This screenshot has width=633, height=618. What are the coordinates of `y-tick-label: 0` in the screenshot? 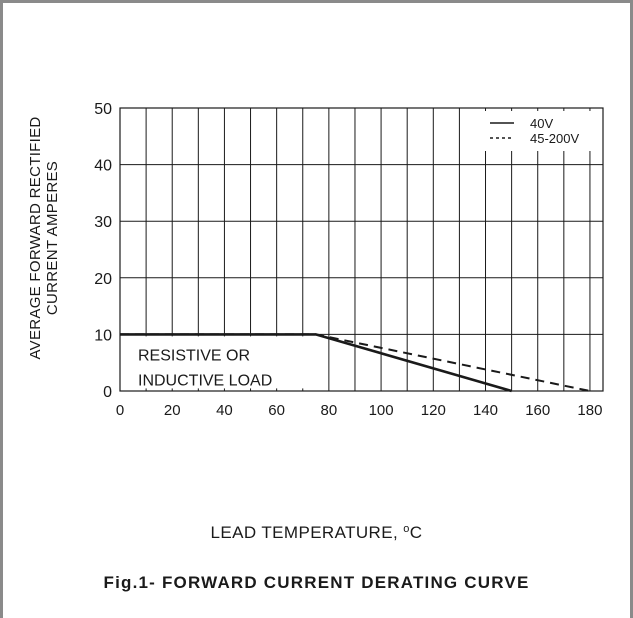 It's located at (107, 392).